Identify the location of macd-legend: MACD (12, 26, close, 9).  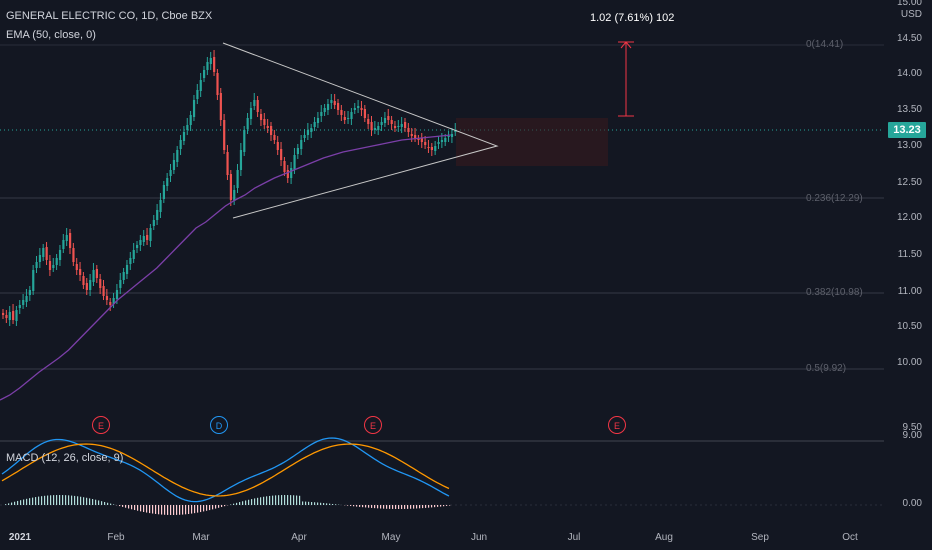
(65, 458).